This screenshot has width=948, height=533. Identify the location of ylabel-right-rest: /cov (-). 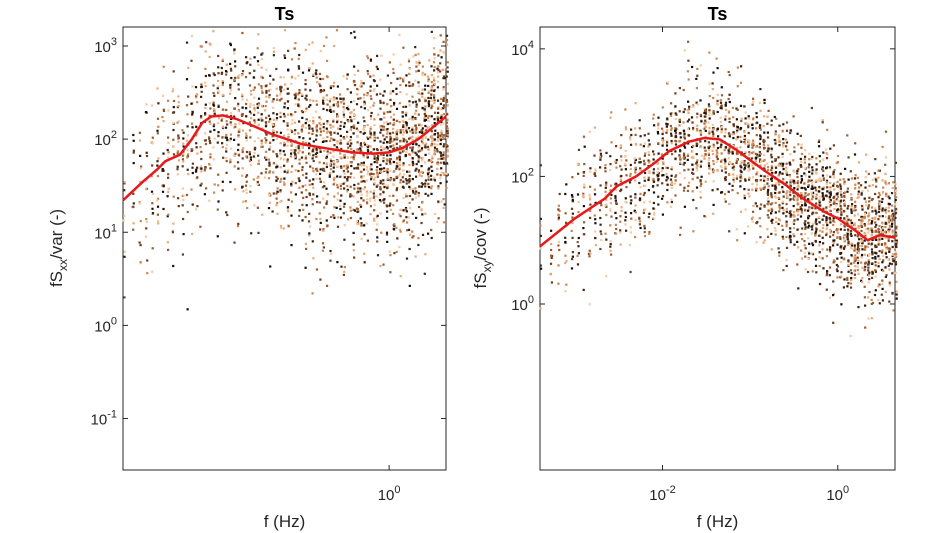
(480, 234).